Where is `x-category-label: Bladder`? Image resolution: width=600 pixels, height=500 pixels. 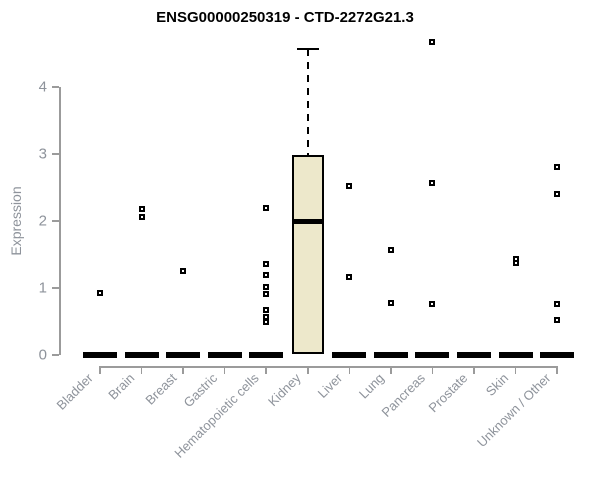 x-category-label: Bladder is located at coordinates (74, 391).